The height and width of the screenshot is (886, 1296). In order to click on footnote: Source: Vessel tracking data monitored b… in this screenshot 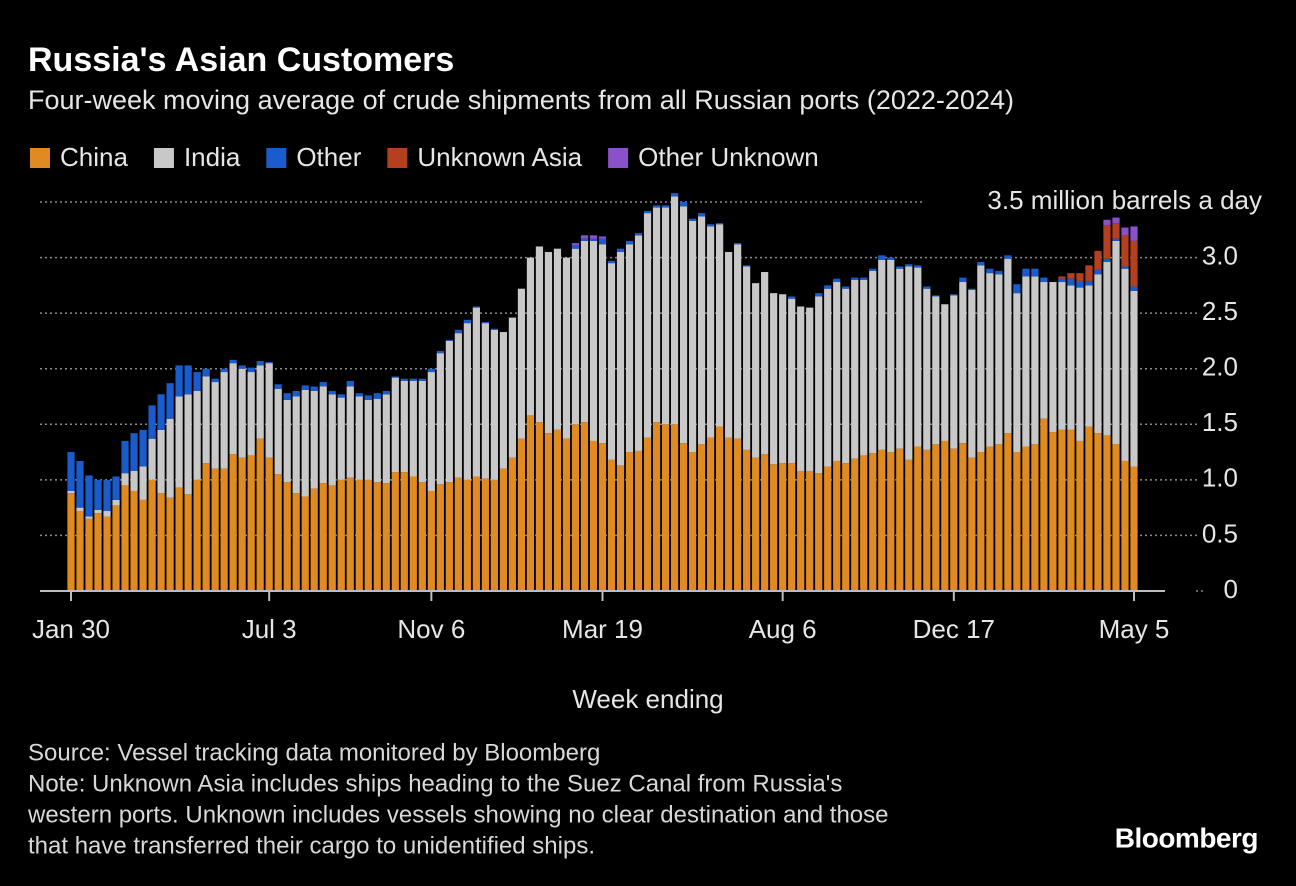, I will do `click(314, 752)`.